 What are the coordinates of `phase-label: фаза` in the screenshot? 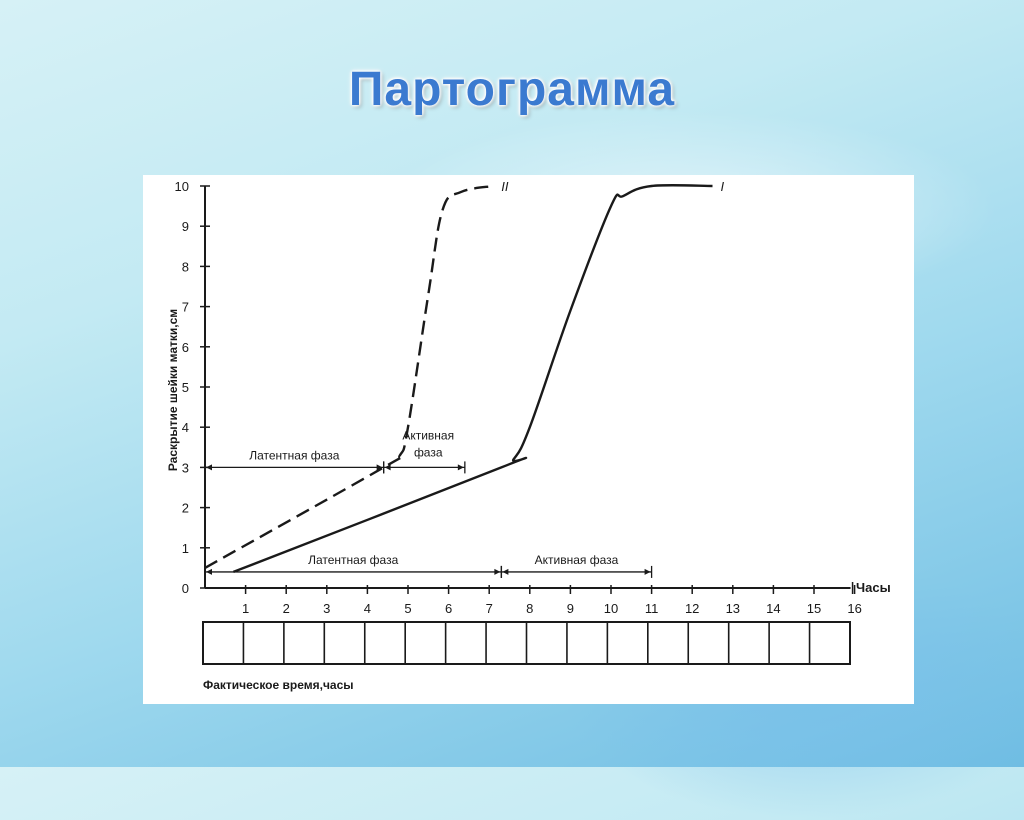 It's located at (428, 452).